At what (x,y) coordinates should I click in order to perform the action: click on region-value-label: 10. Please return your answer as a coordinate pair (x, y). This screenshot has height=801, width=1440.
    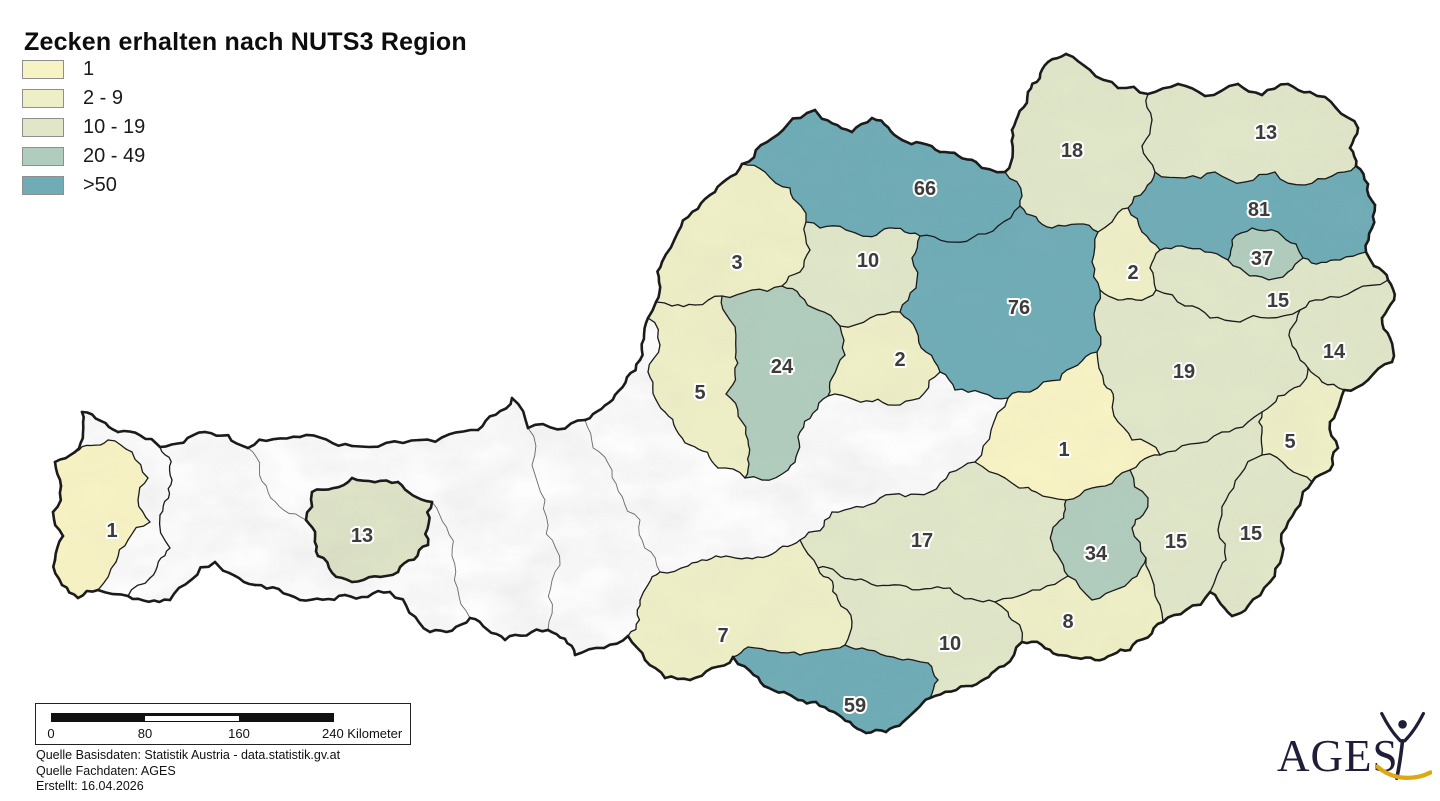
    Looking at the image, I should click on (950, 644).